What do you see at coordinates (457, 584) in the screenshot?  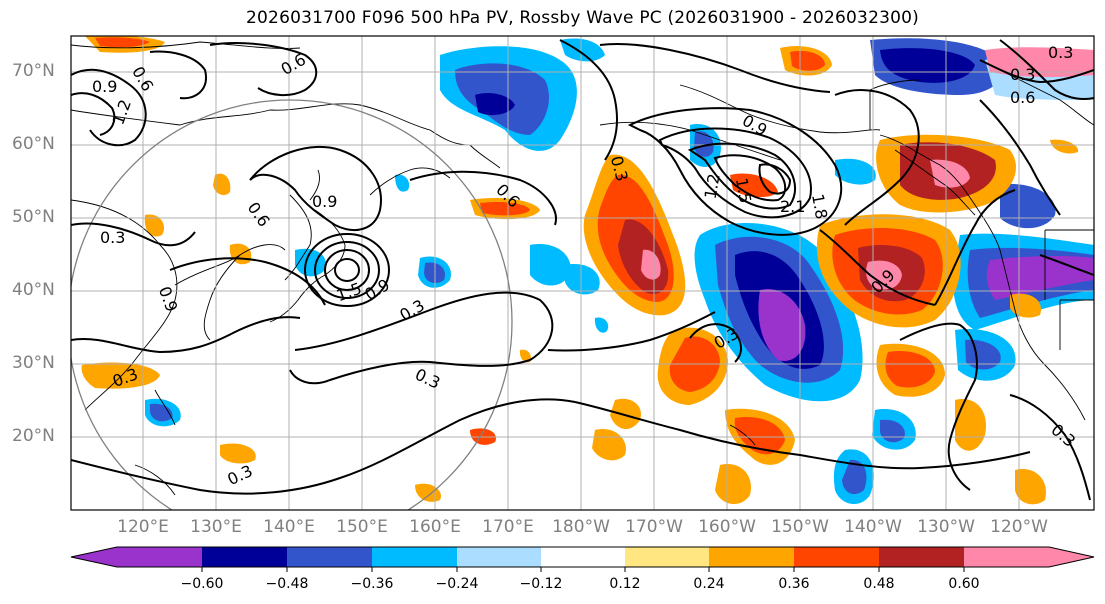 I see `colorbar-tick-label: −0.24` at bounding box center [457, 584].